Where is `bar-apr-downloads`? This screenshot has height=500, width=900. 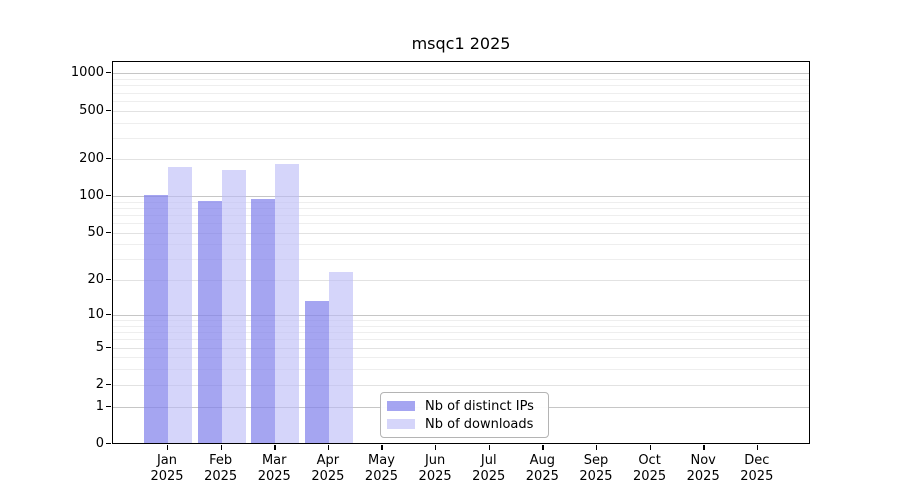 bar-apr-downloads is located at coordinates (340, 357).